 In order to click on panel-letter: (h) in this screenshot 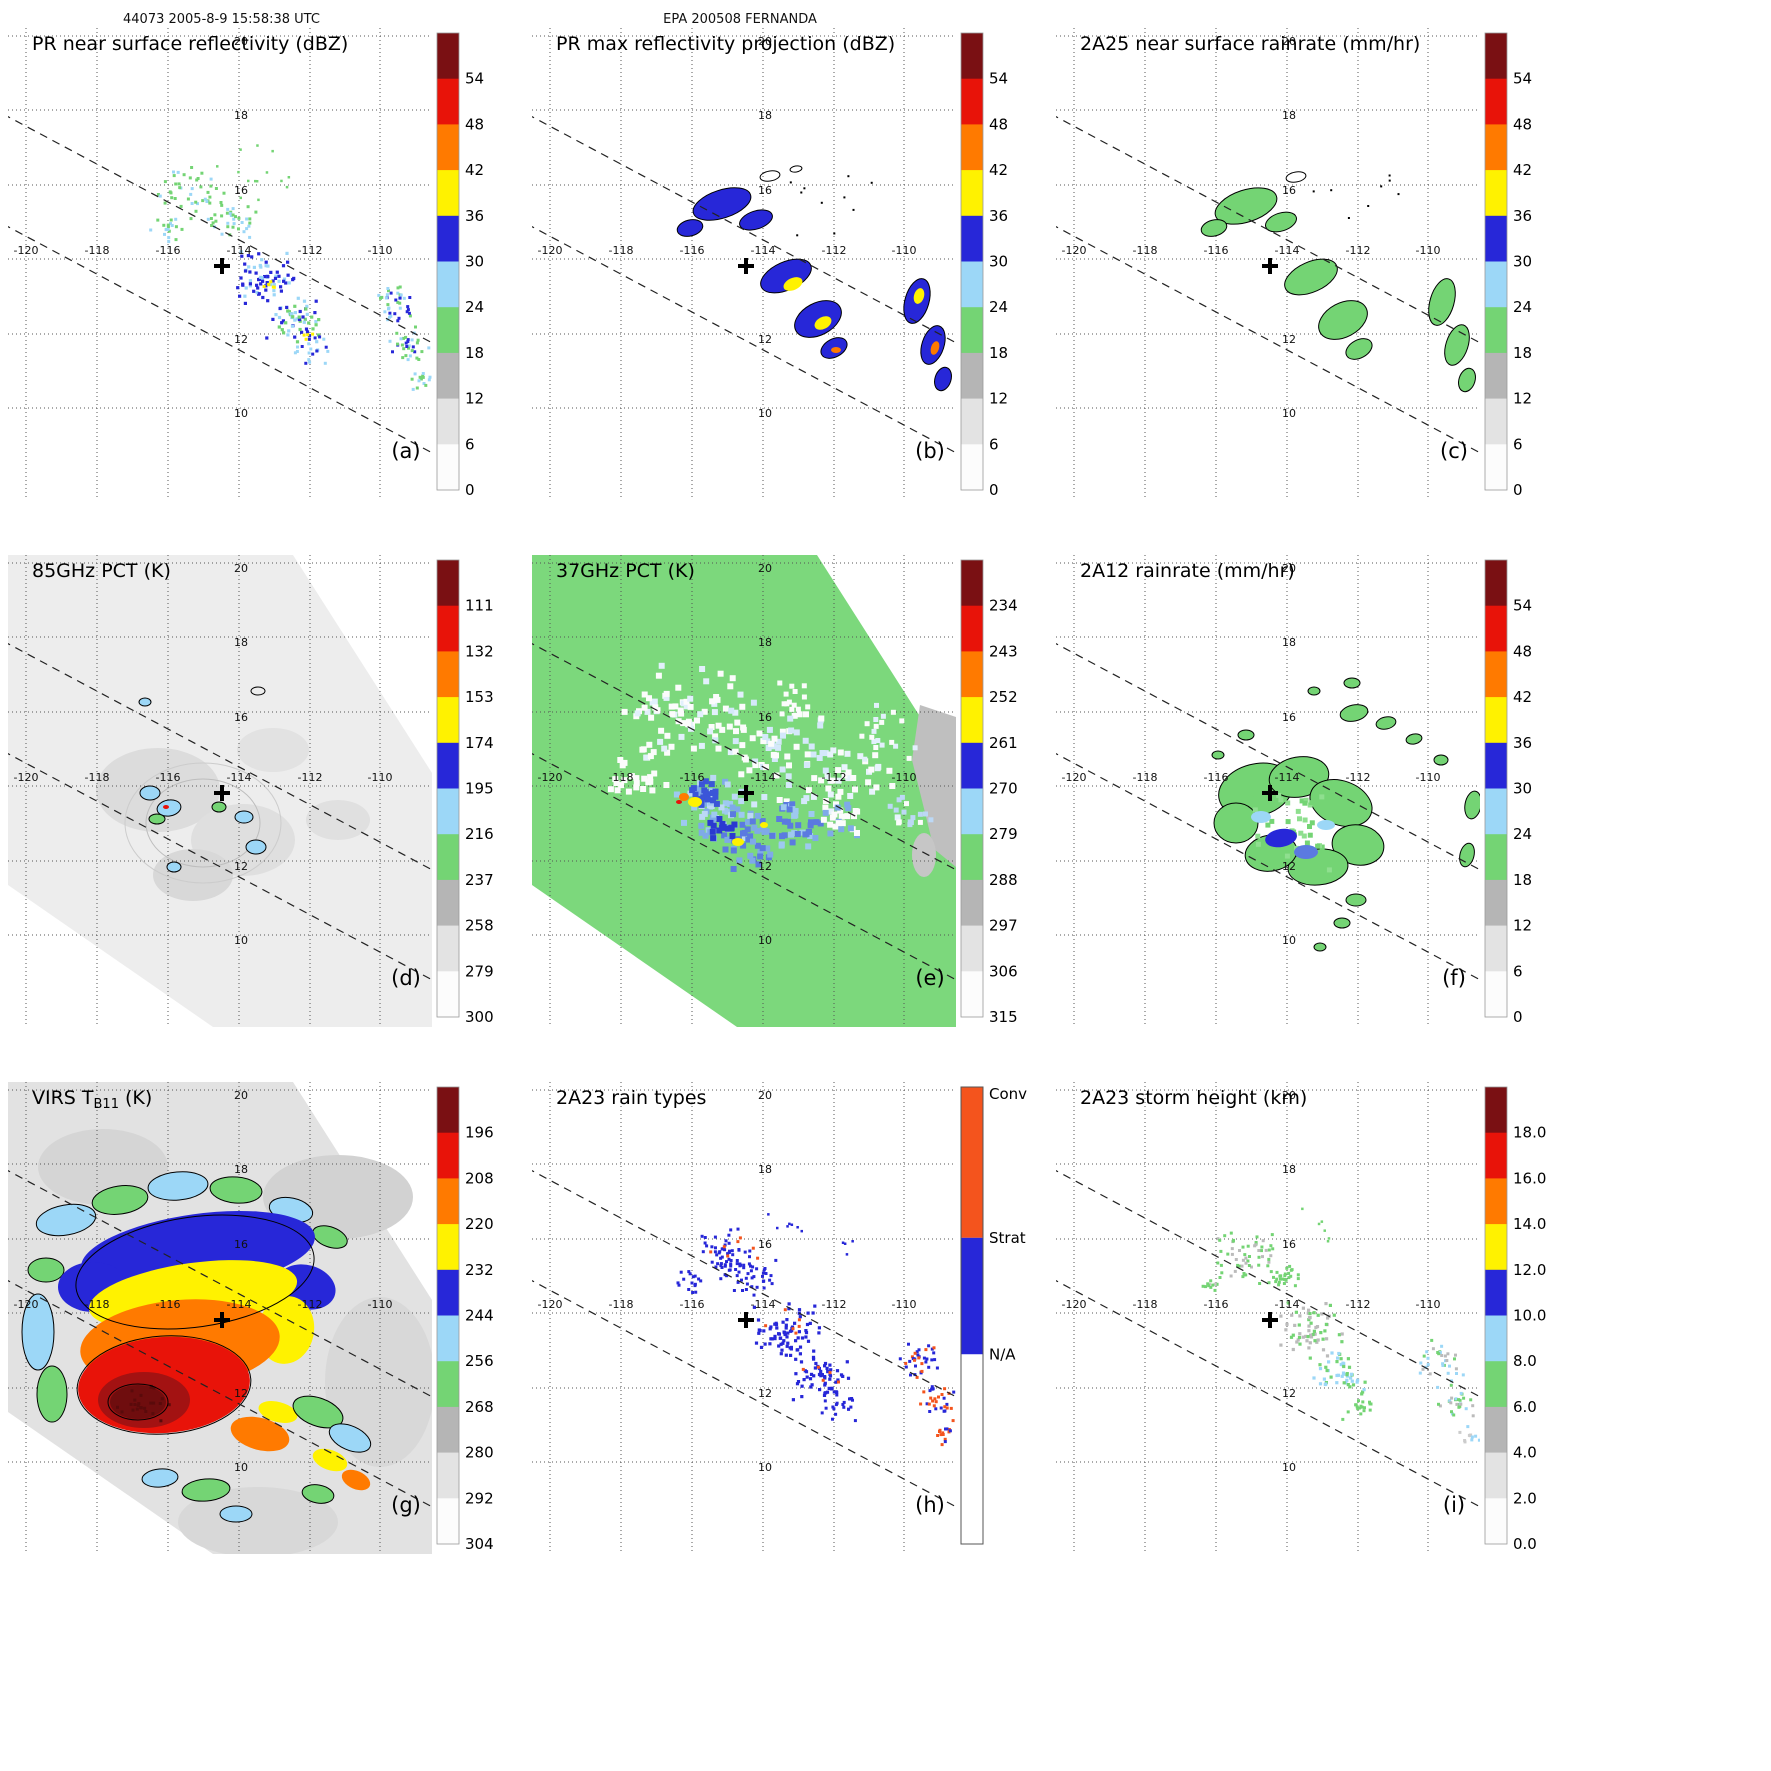, I will do `click(930, 1505)`.